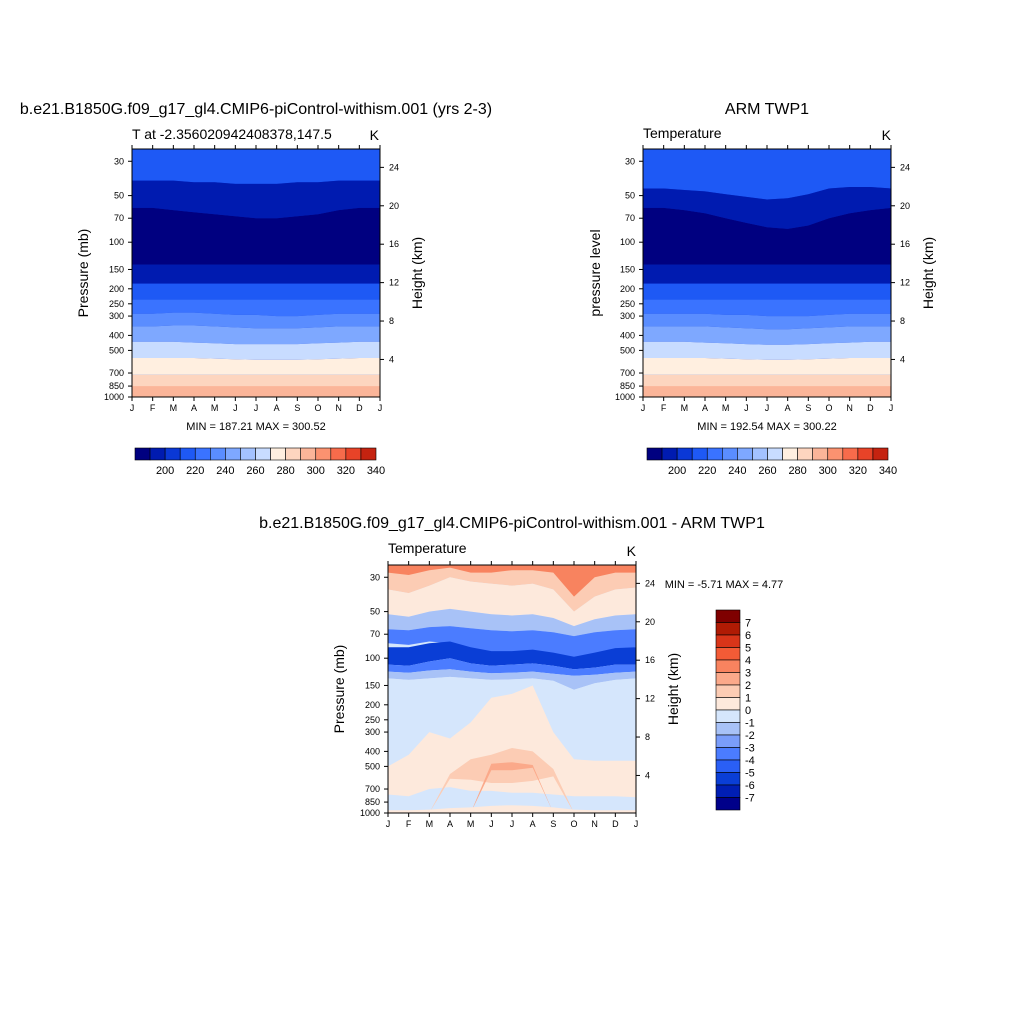 Image resolution: width=1024 pixels, height=1024 pixels. Describe the element at coordinates (750, 799) in the screenshot. I see `colorbar-label: -7` at that location.